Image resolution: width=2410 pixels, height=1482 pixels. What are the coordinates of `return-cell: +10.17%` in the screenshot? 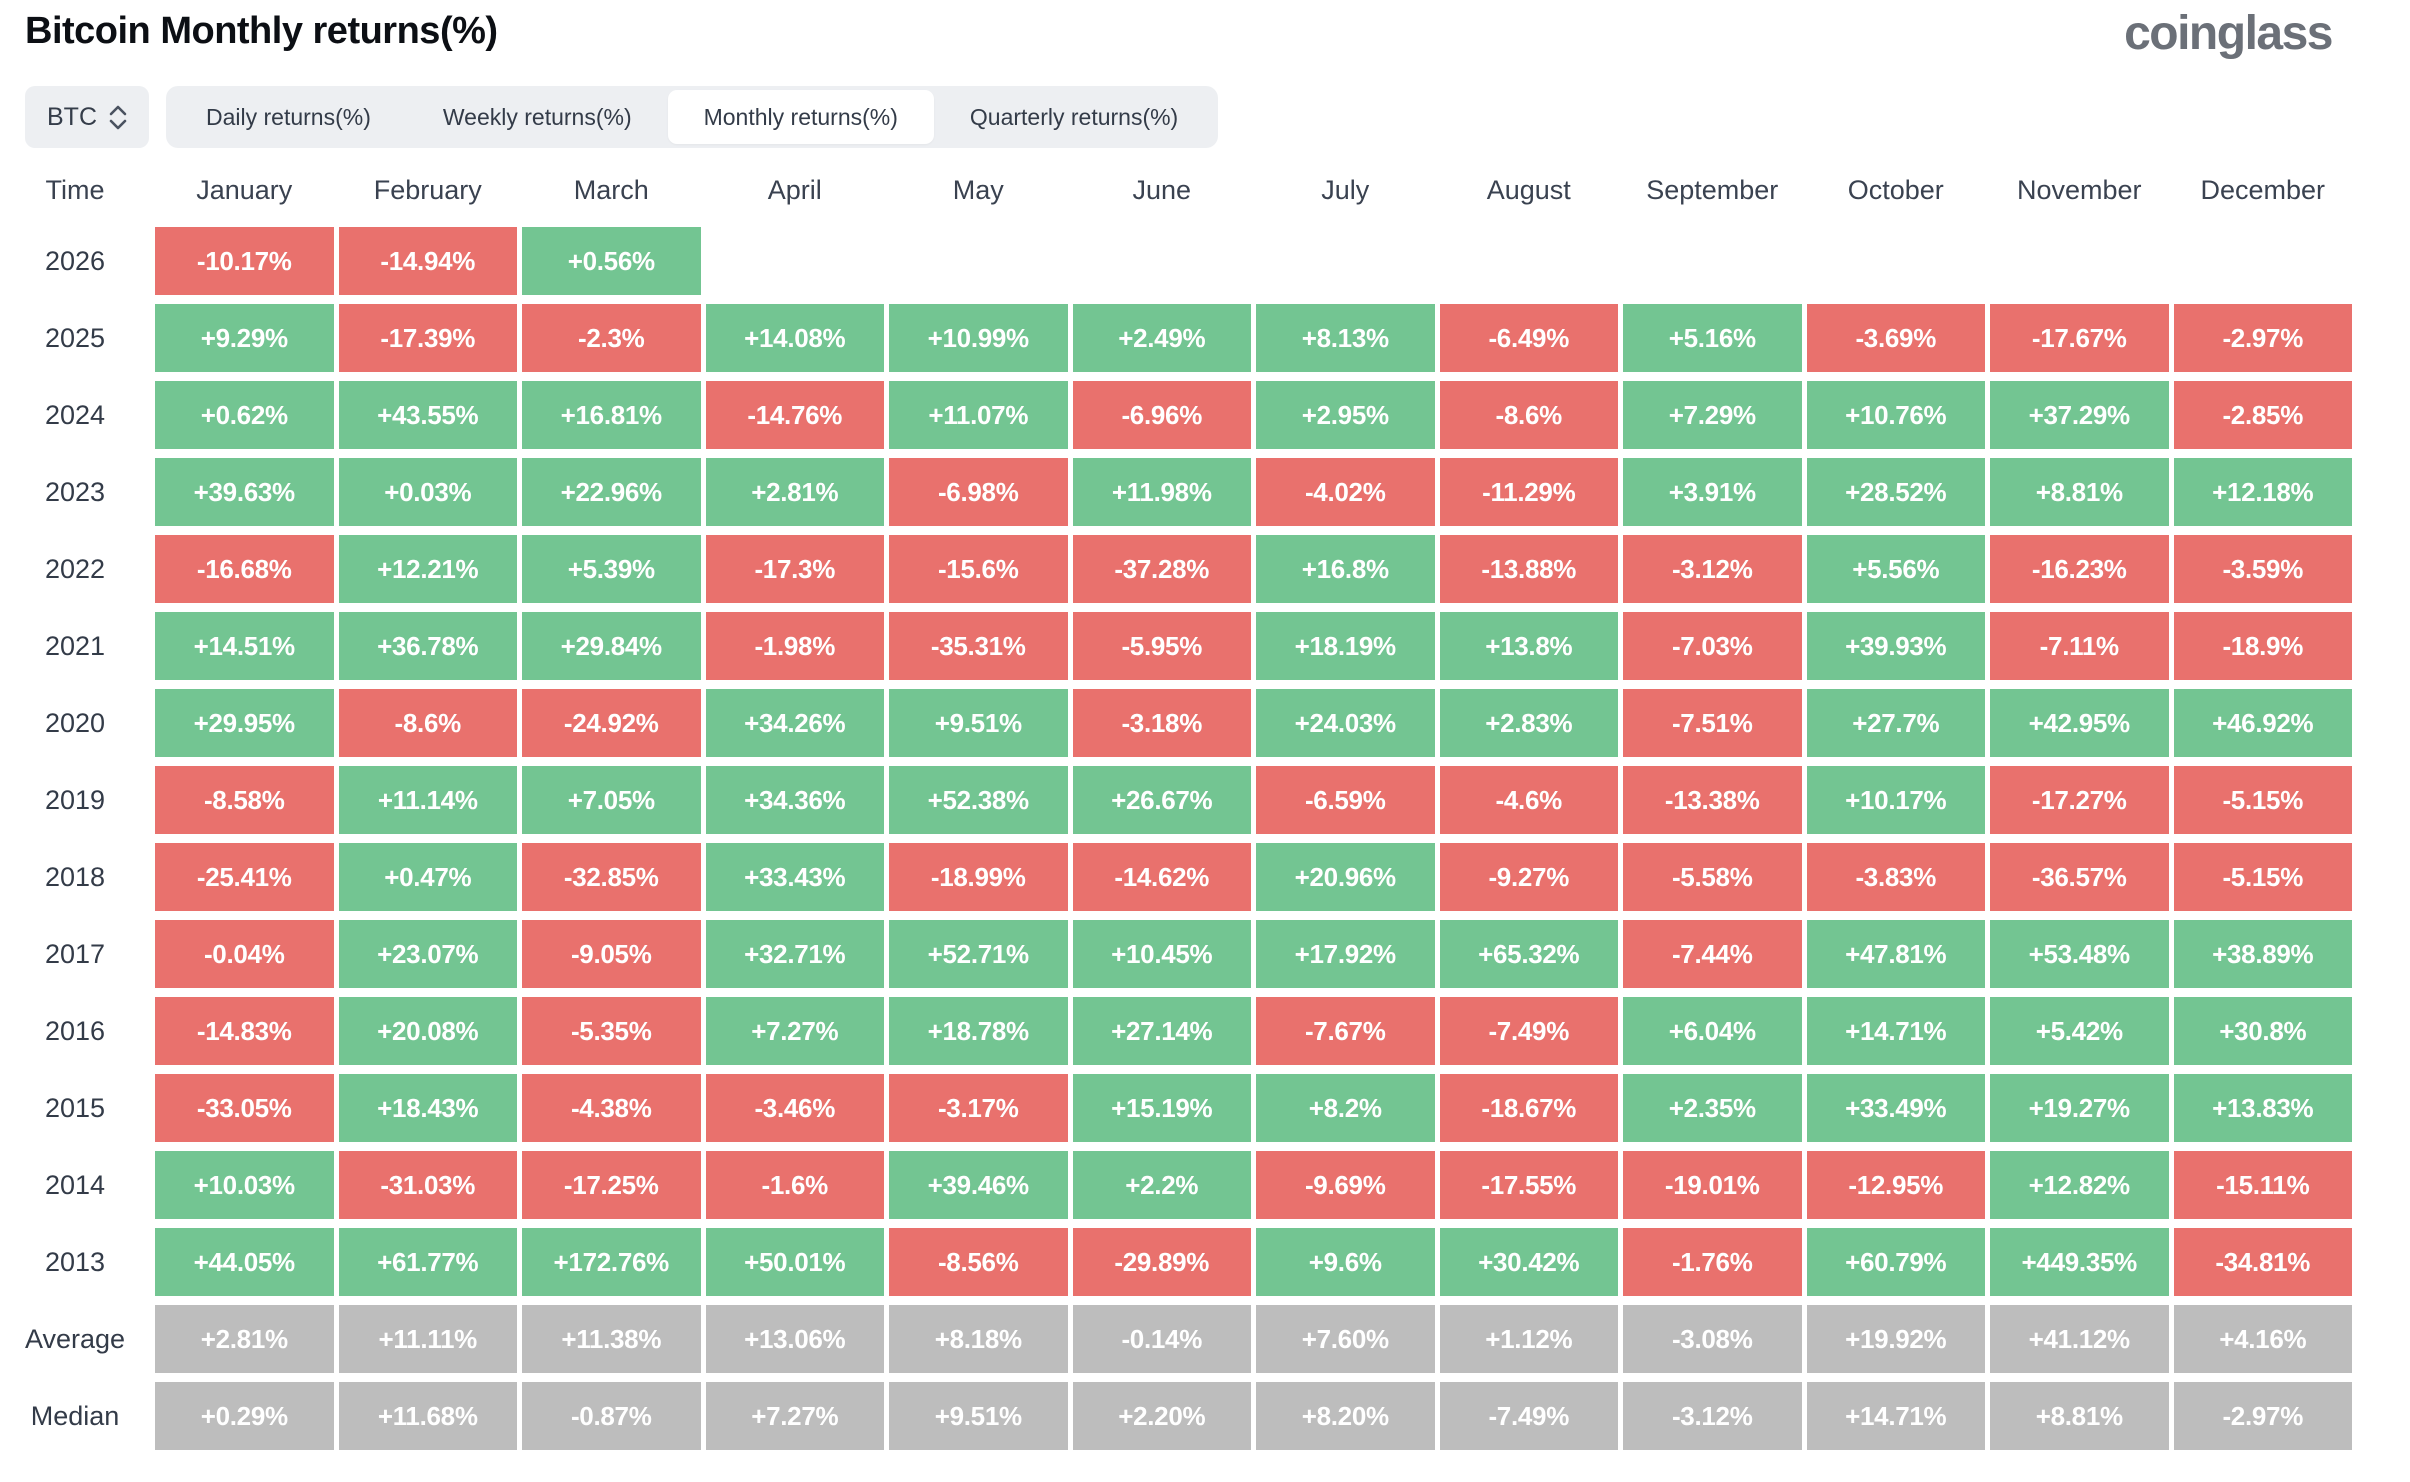 It's located at (1895, 800).